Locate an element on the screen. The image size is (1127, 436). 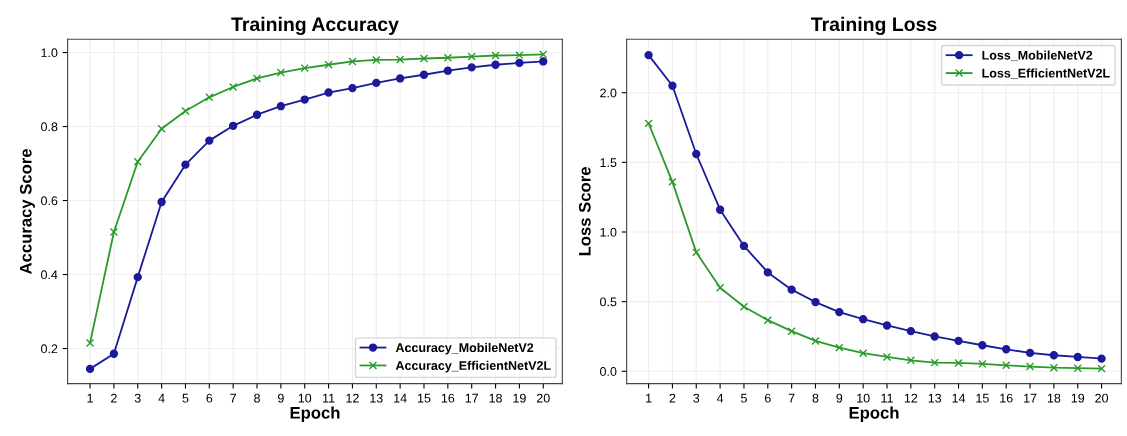
y-tick-label: 0.6 is located at coordinates (49, 201).